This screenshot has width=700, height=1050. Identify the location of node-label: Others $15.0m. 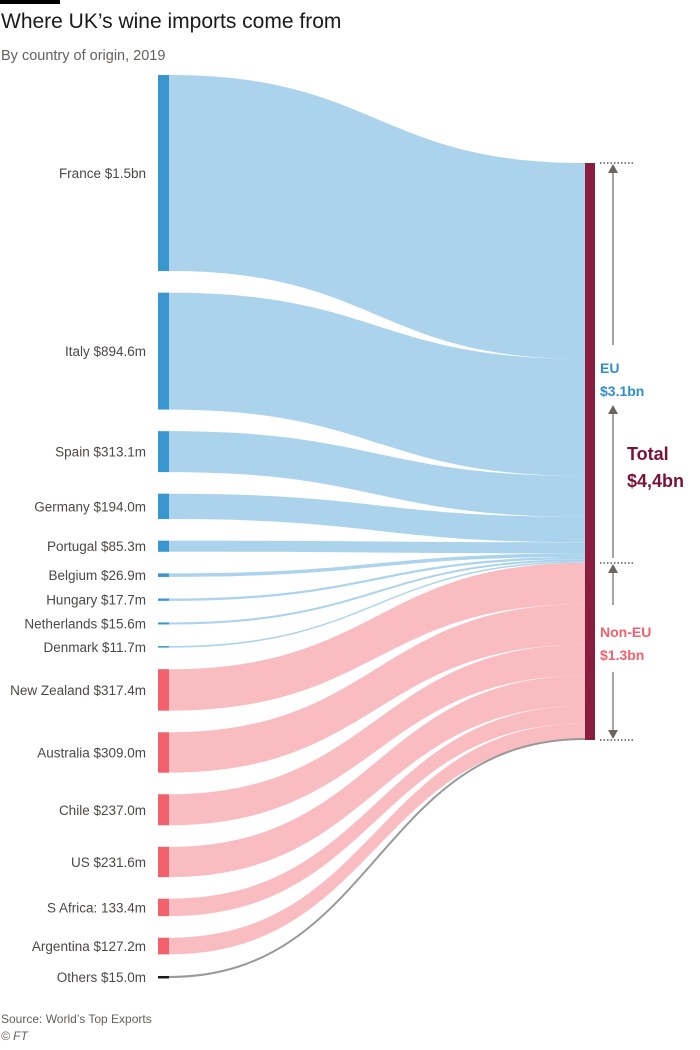
(101, 977).